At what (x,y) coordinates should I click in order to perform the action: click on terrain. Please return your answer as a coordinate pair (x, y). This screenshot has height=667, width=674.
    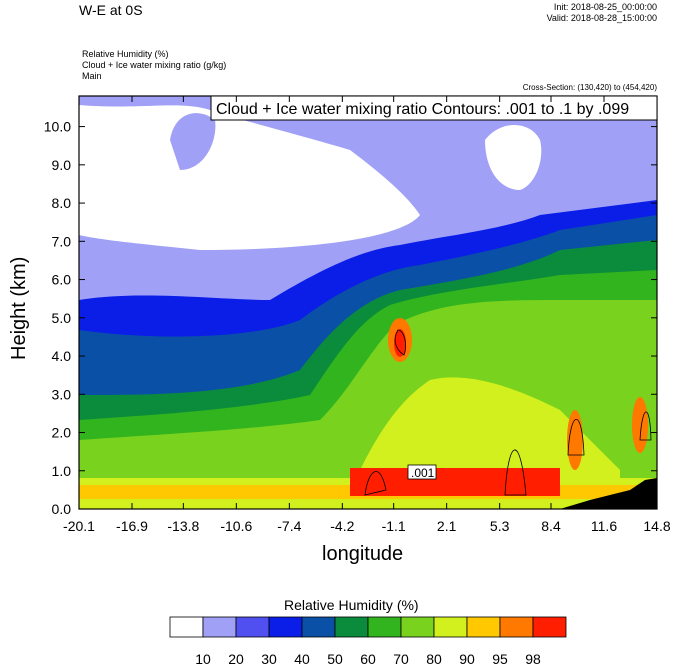
    Looking at the image, I should click on (608, 493).